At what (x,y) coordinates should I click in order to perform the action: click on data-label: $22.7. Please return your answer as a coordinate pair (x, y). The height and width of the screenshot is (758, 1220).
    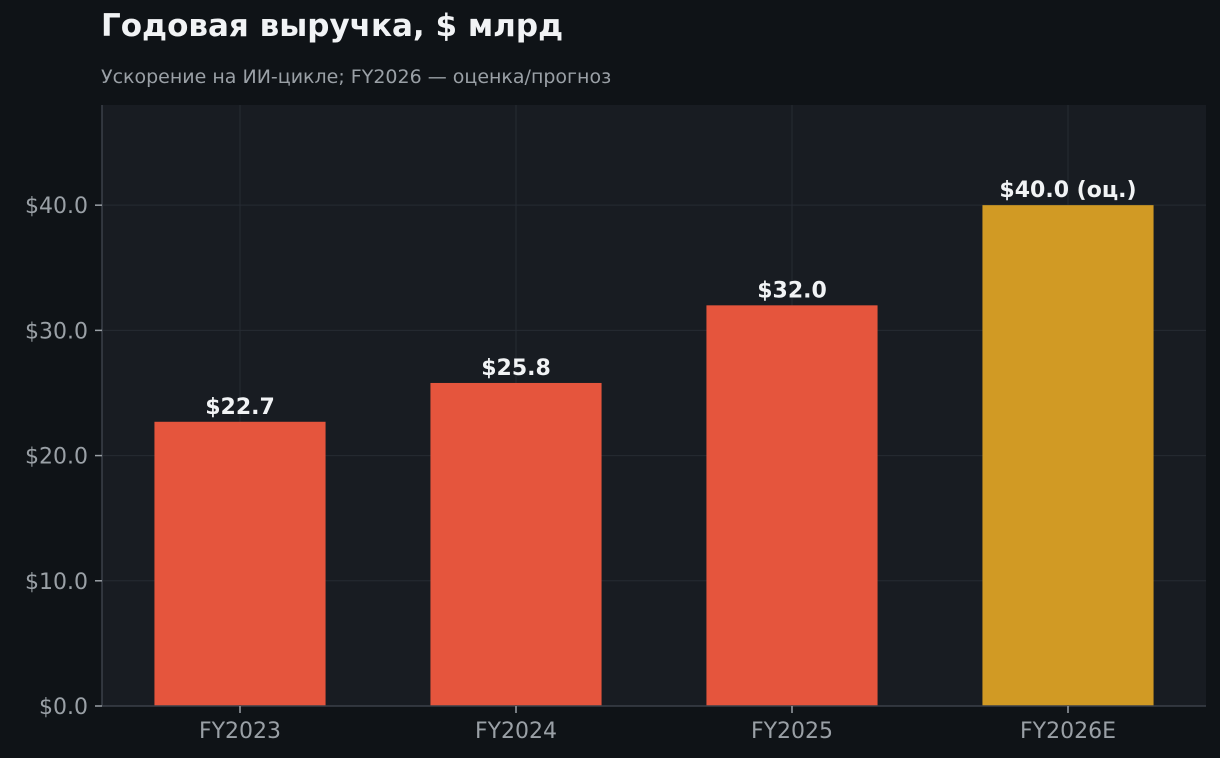
    Looking at the image, I should click on (240, 407).